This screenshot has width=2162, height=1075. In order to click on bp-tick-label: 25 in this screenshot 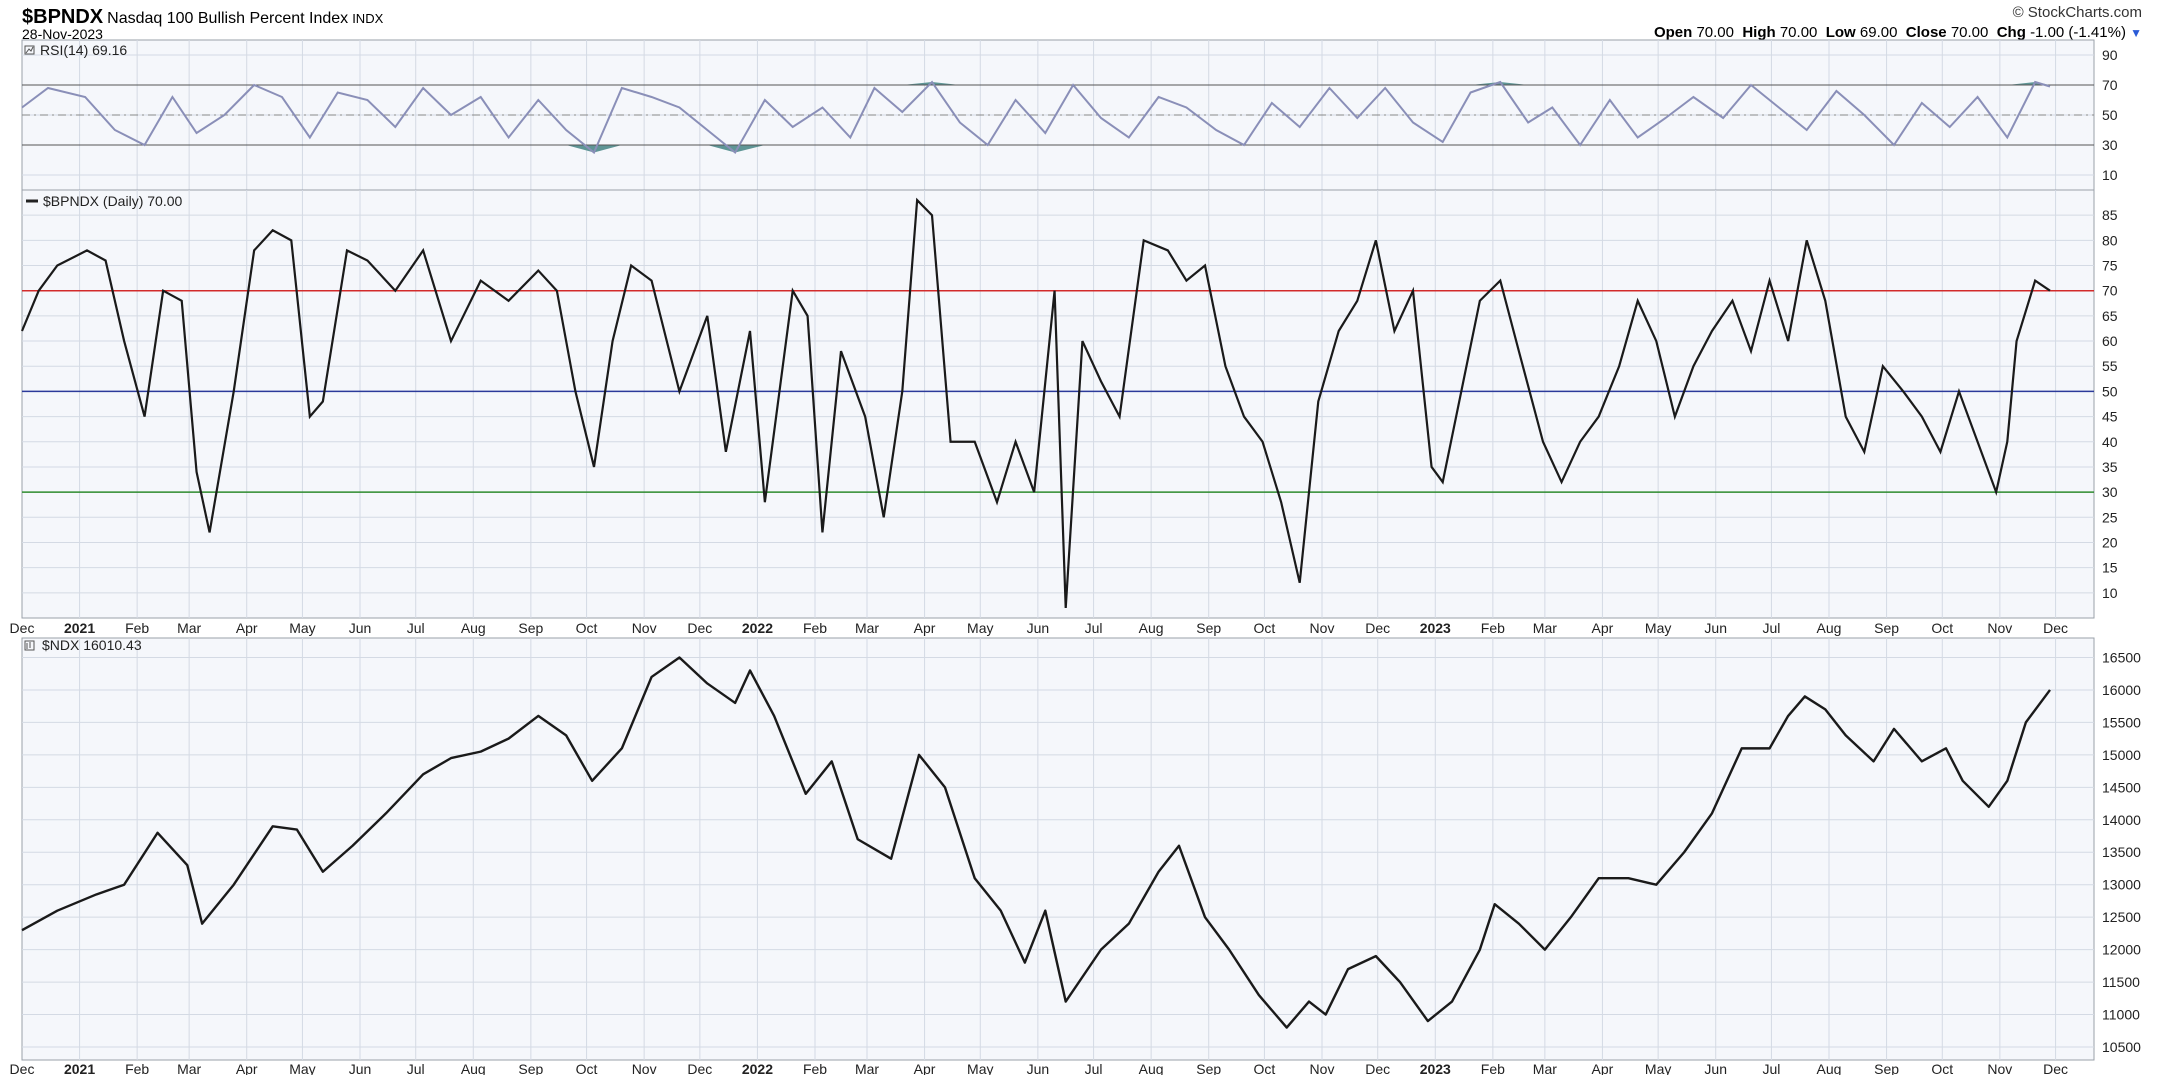, I will do `click(2110, 517)`.